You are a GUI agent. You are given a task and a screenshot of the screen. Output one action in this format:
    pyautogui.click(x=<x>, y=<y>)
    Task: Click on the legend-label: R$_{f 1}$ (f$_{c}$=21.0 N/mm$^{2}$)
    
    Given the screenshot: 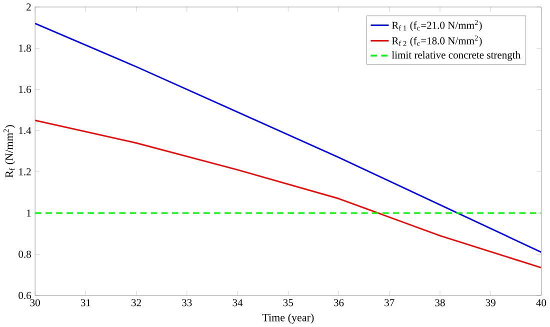 What is the action you would take?
    pyautogui.click(x=437, y=25)
    